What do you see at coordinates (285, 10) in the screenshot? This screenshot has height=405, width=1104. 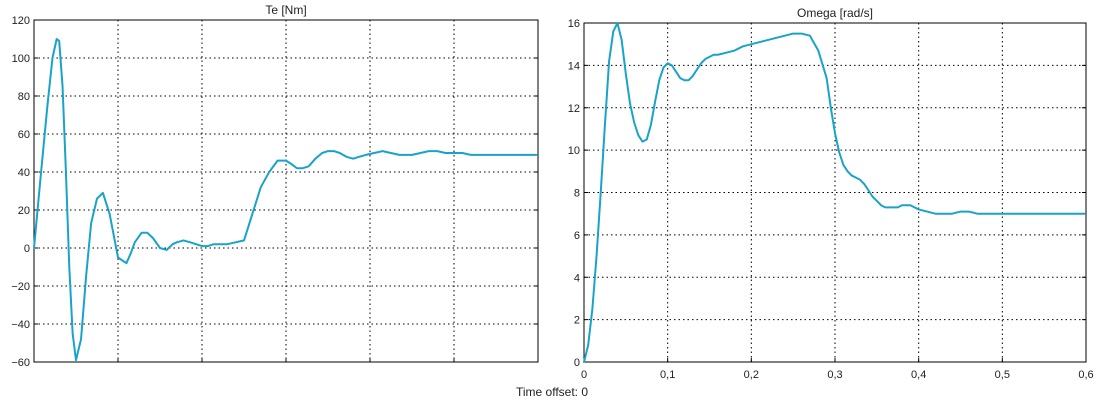 I see `chart-title: Te [Nm]` at bounding box center [285, 10].